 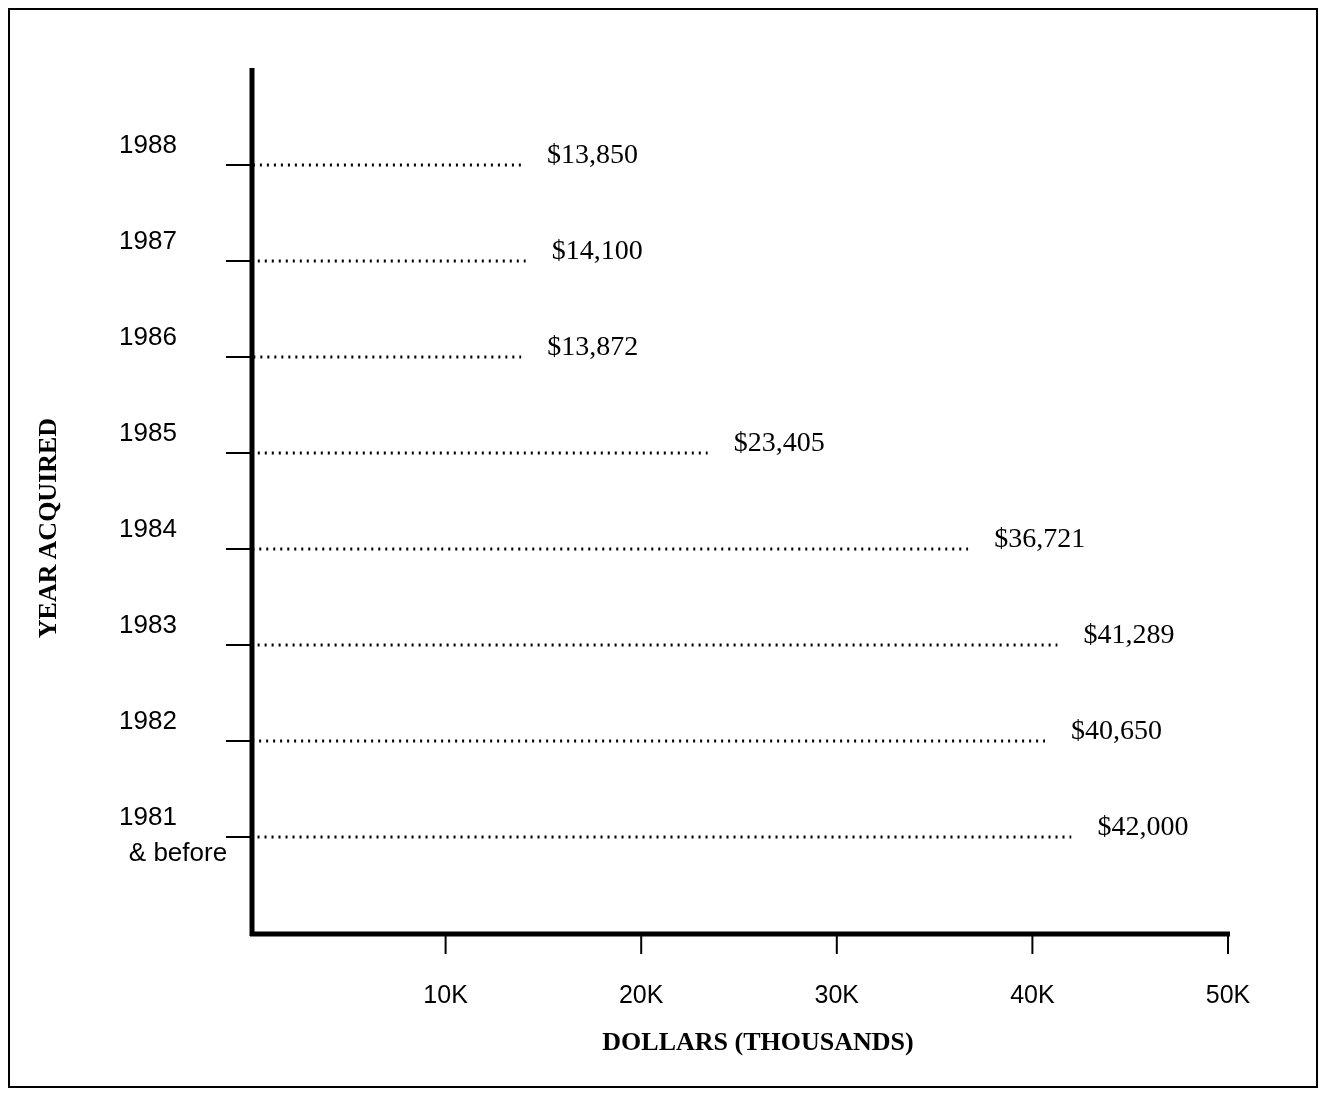 I want to click on data-label: $13,850, so click(x=592, y=153).